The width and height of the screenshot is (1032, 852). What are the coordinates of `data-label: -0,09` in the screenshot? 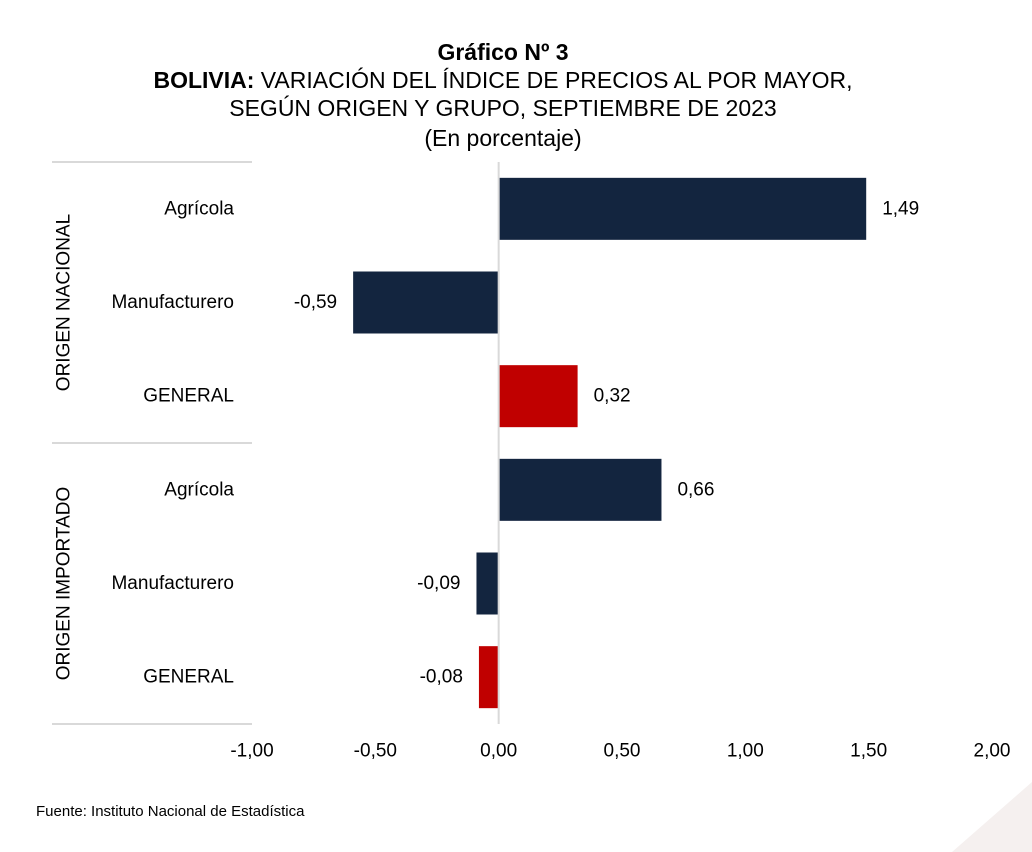 It's located at (438, 583).